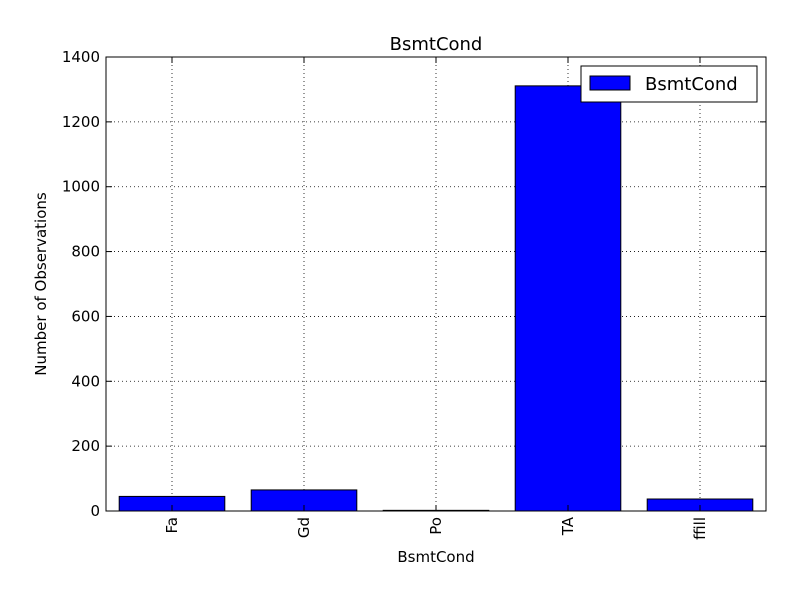  Describe the element at coordinates (81, 187) in the screenshot. I see `y-tick-label: 1000` at that location.